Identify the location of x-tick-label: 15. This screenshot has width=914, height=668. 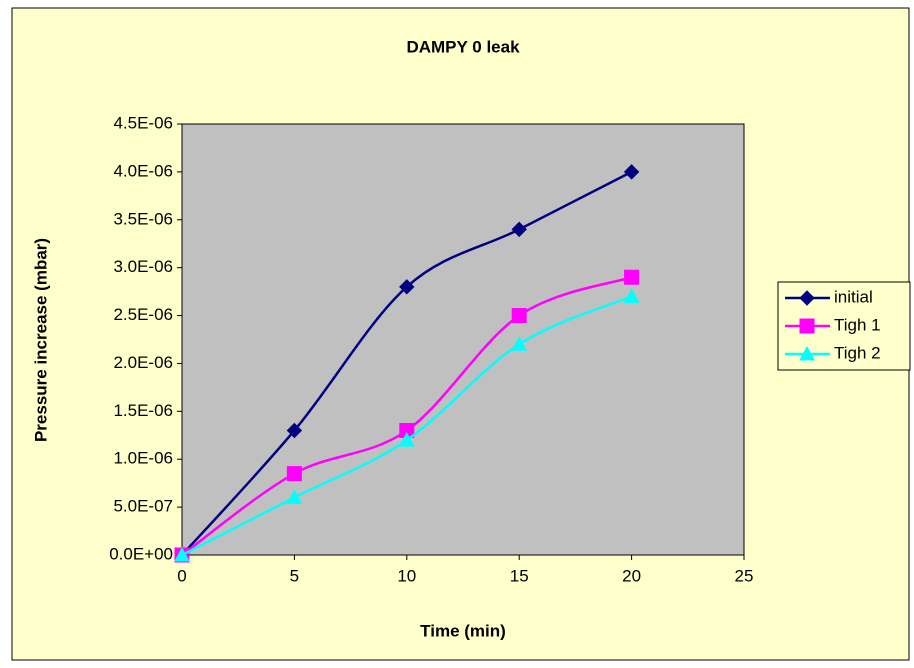
(519, 575).